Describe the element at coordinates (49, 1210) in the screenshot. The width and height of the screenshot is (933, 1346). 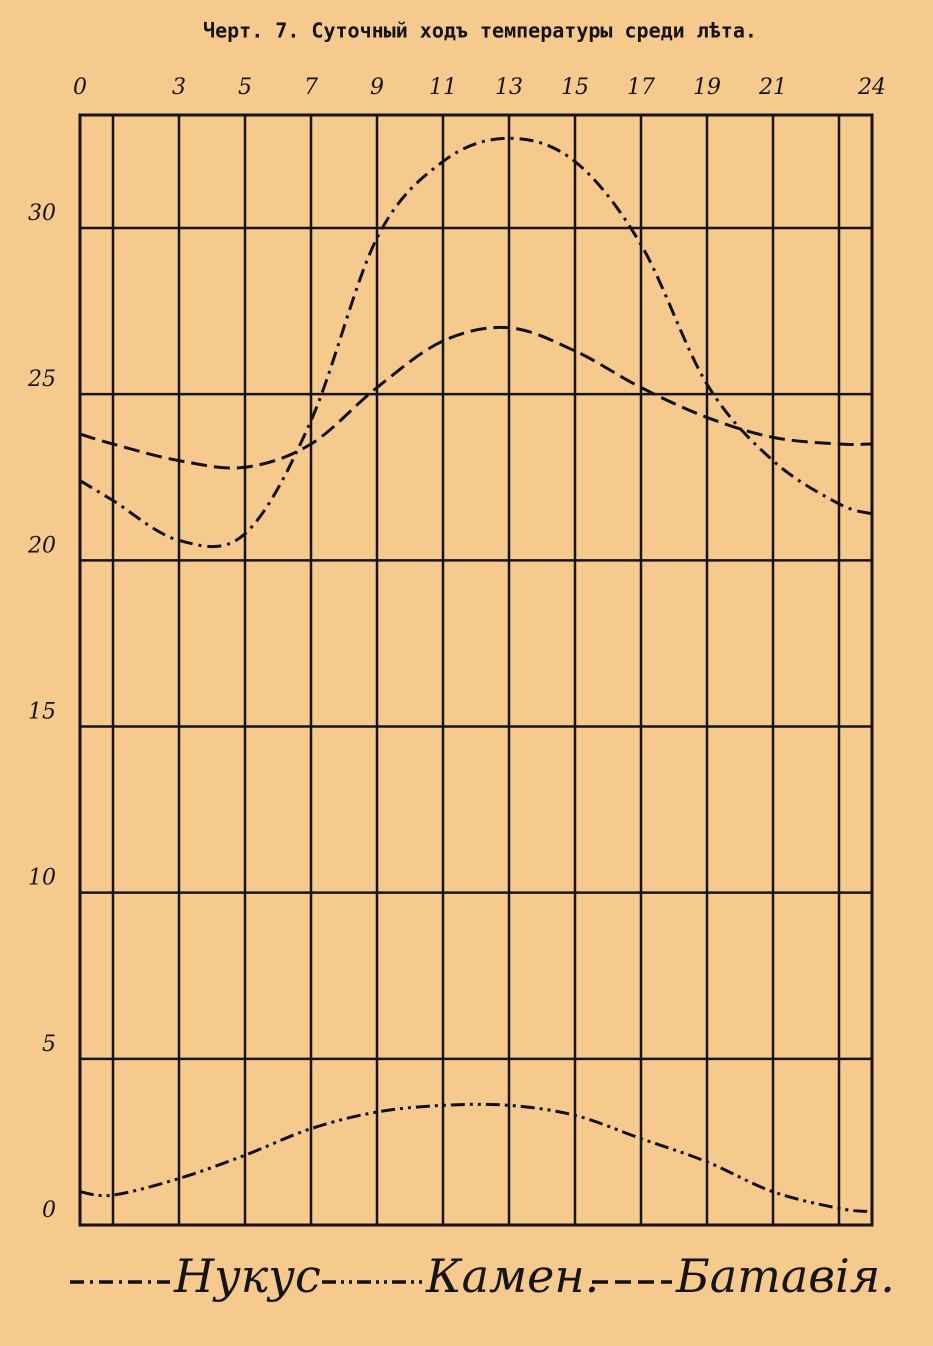
I see `y-tick-label: 0` at that location.